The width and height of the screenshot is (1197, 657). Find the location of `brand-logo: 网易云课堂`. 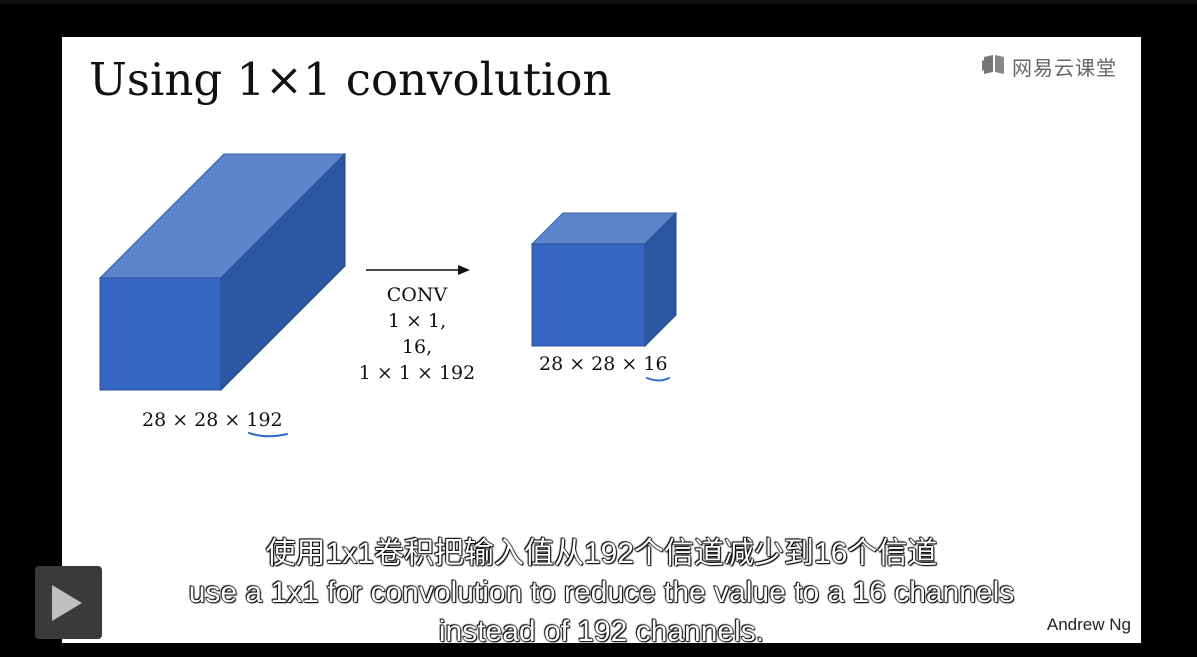

brand-logo: 网易云课堂 is located at coordinates (1049, 66).